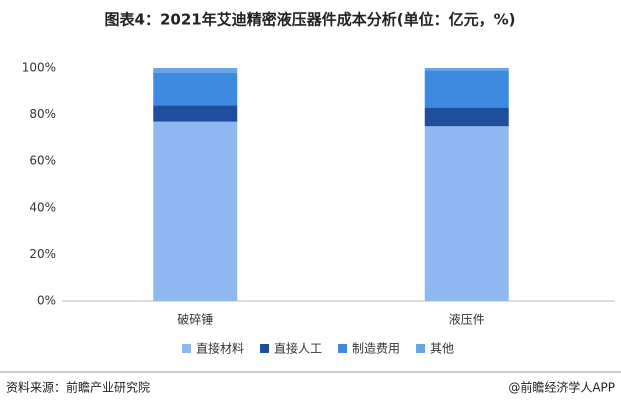 The image size is (621, 405). What do you see at coordinates (42, 161) in the screenshot?
I see `y-tick-label: 60%` at bounding box center [42, 161].